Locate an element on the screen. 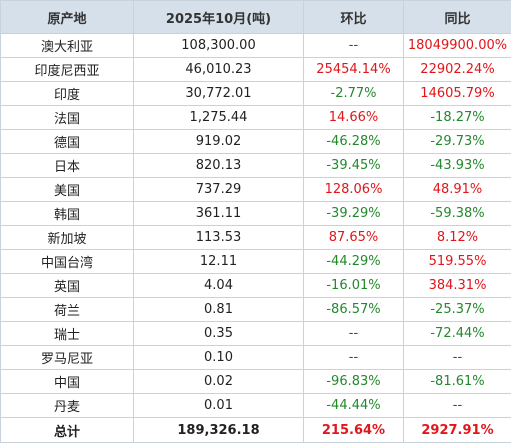 This screenshot has width=511, height=443. value-cell: 0.01 is located at coordinates (219, 406).